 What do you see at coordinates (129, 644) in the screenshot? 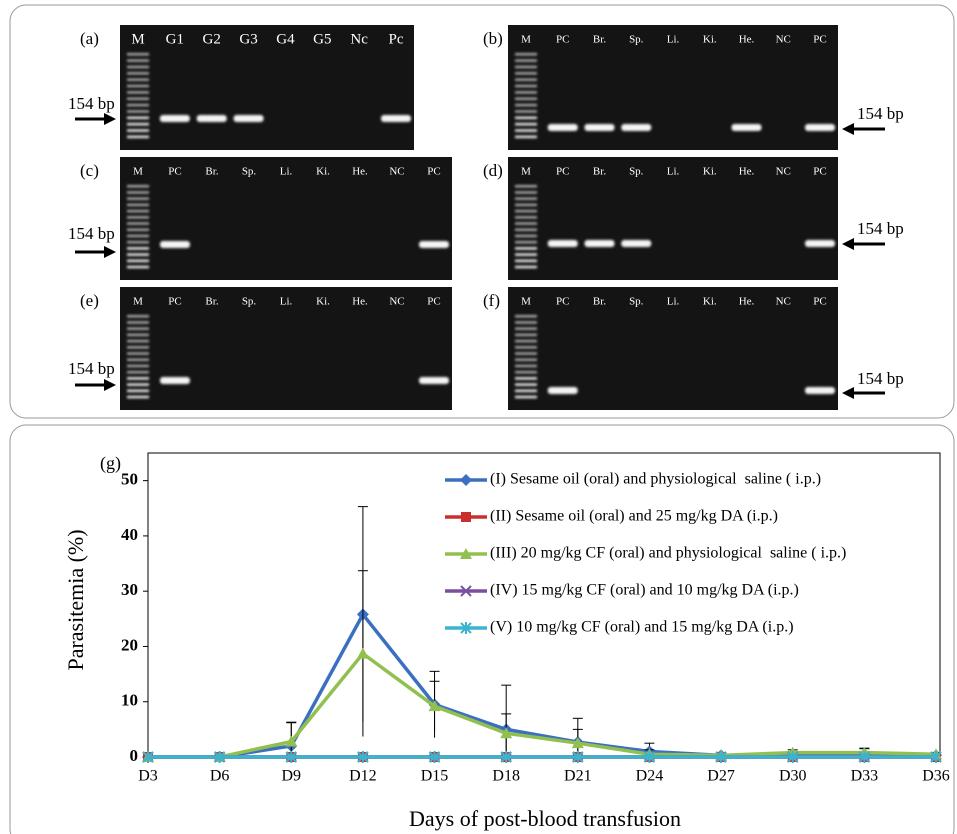
I see `y-tick-label: 20` at bounding box center [129, 644].